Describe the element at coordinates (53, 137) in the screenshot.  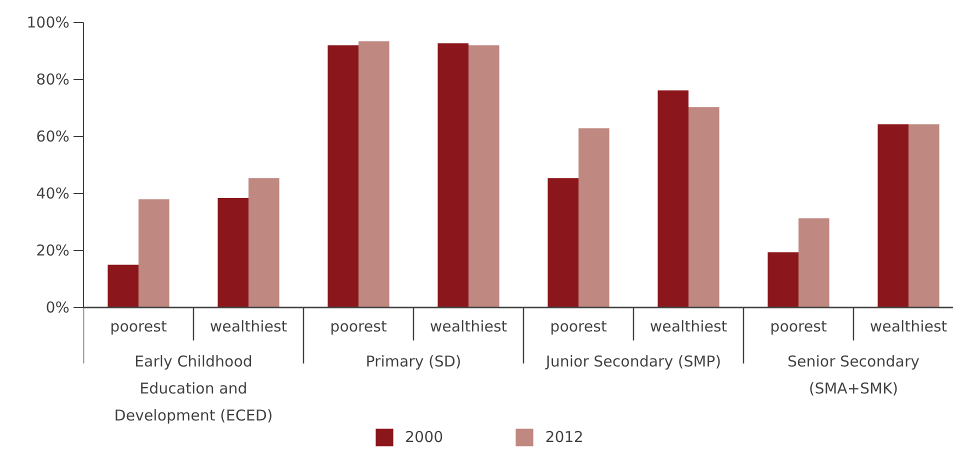
I see `y-tick-label: 60%` at that location.